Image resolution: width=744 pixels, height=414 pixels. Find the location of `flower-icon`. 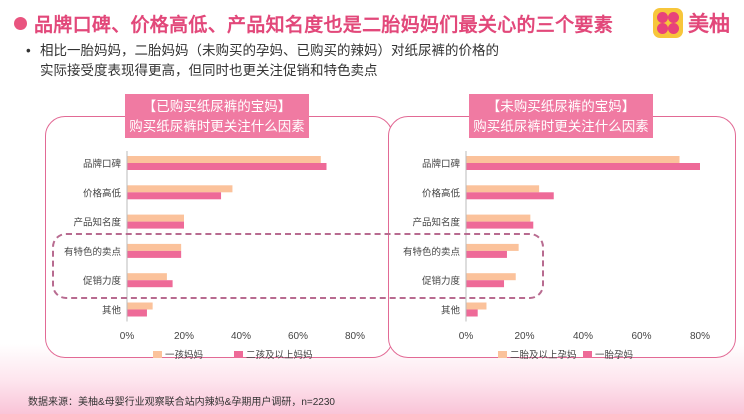

flower-icon is located at coordinates (668, 23).